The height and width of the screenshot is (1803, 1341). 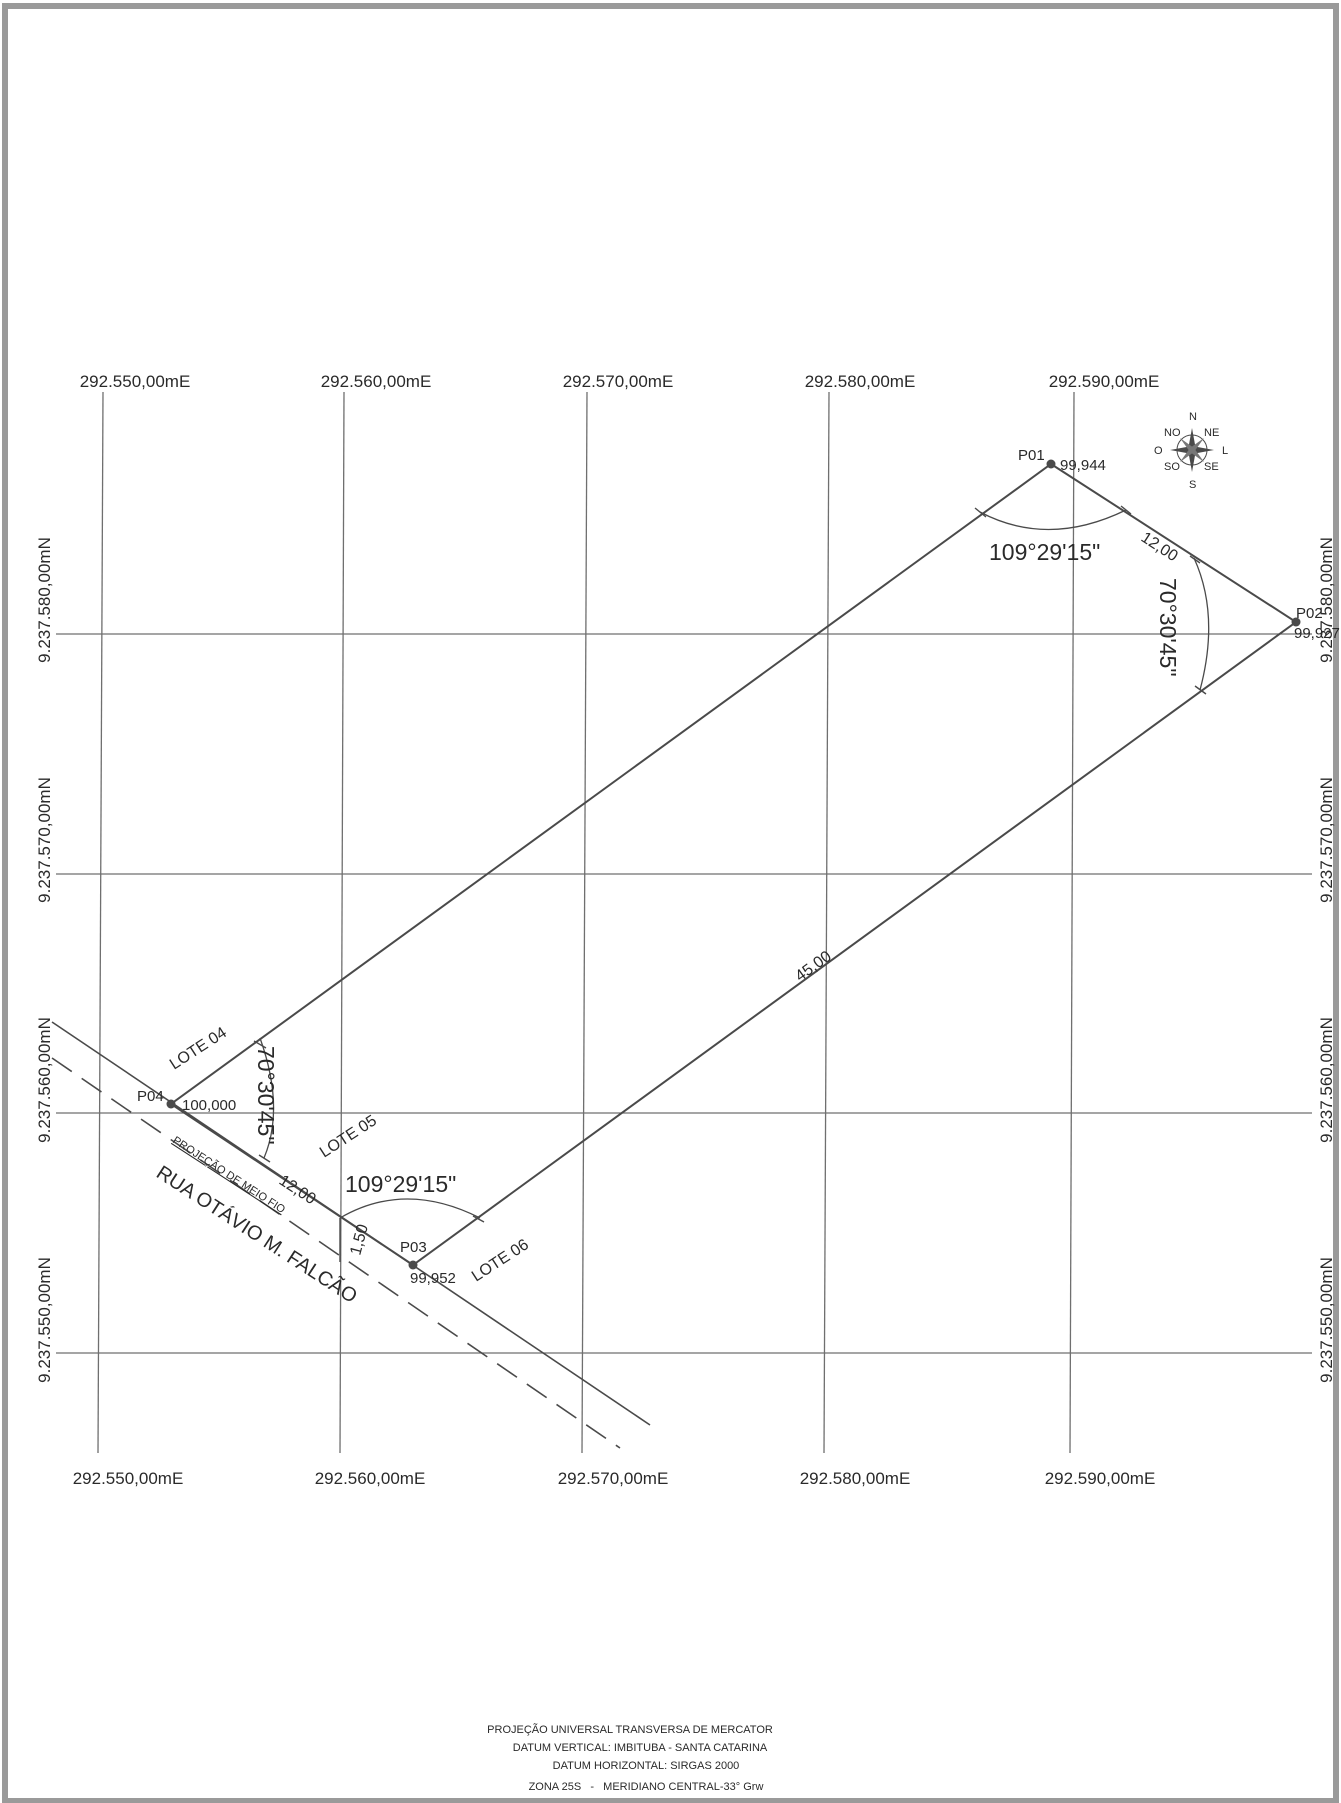 I want to click on street-name-label: RUA OTÁVIO M. FALCÃO, so click(x=257, y=1234).